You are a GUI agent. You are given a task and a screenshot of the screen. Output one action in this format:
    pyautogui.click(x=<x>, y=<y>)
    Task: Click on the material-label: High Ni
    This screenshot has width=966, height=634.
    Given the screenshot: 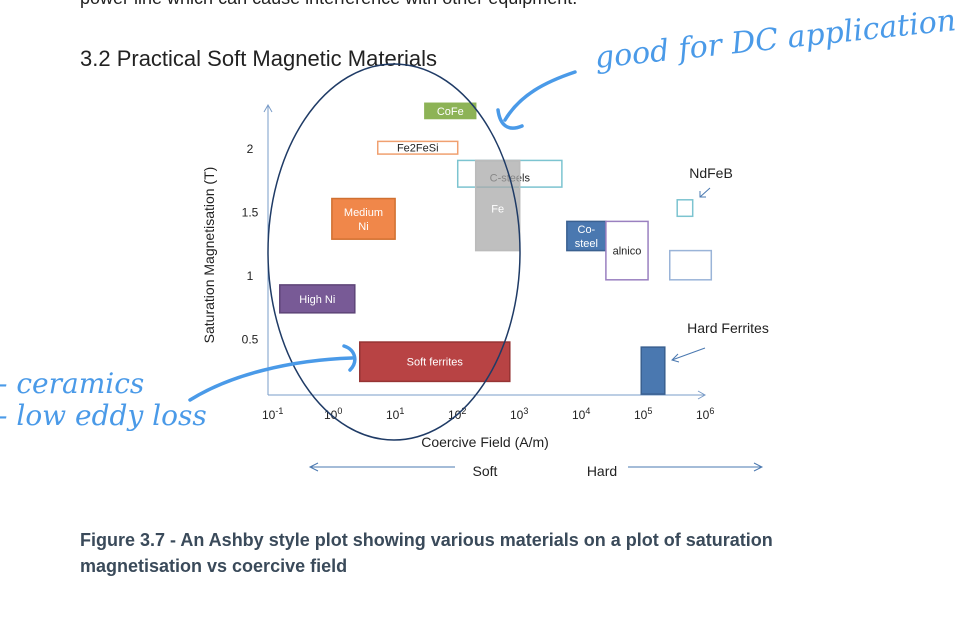 What is the action you would take?
    pyautogui.click(x=317, y=300)
    